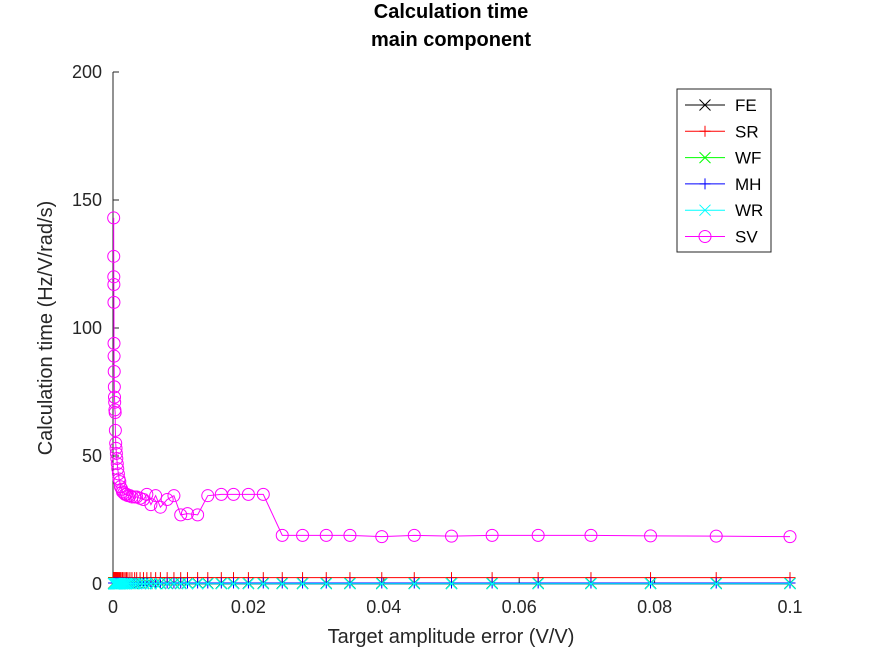  Describe the element at coordinates (705, 236) in the screenshot. I see `legend-marker-sv` at that location.